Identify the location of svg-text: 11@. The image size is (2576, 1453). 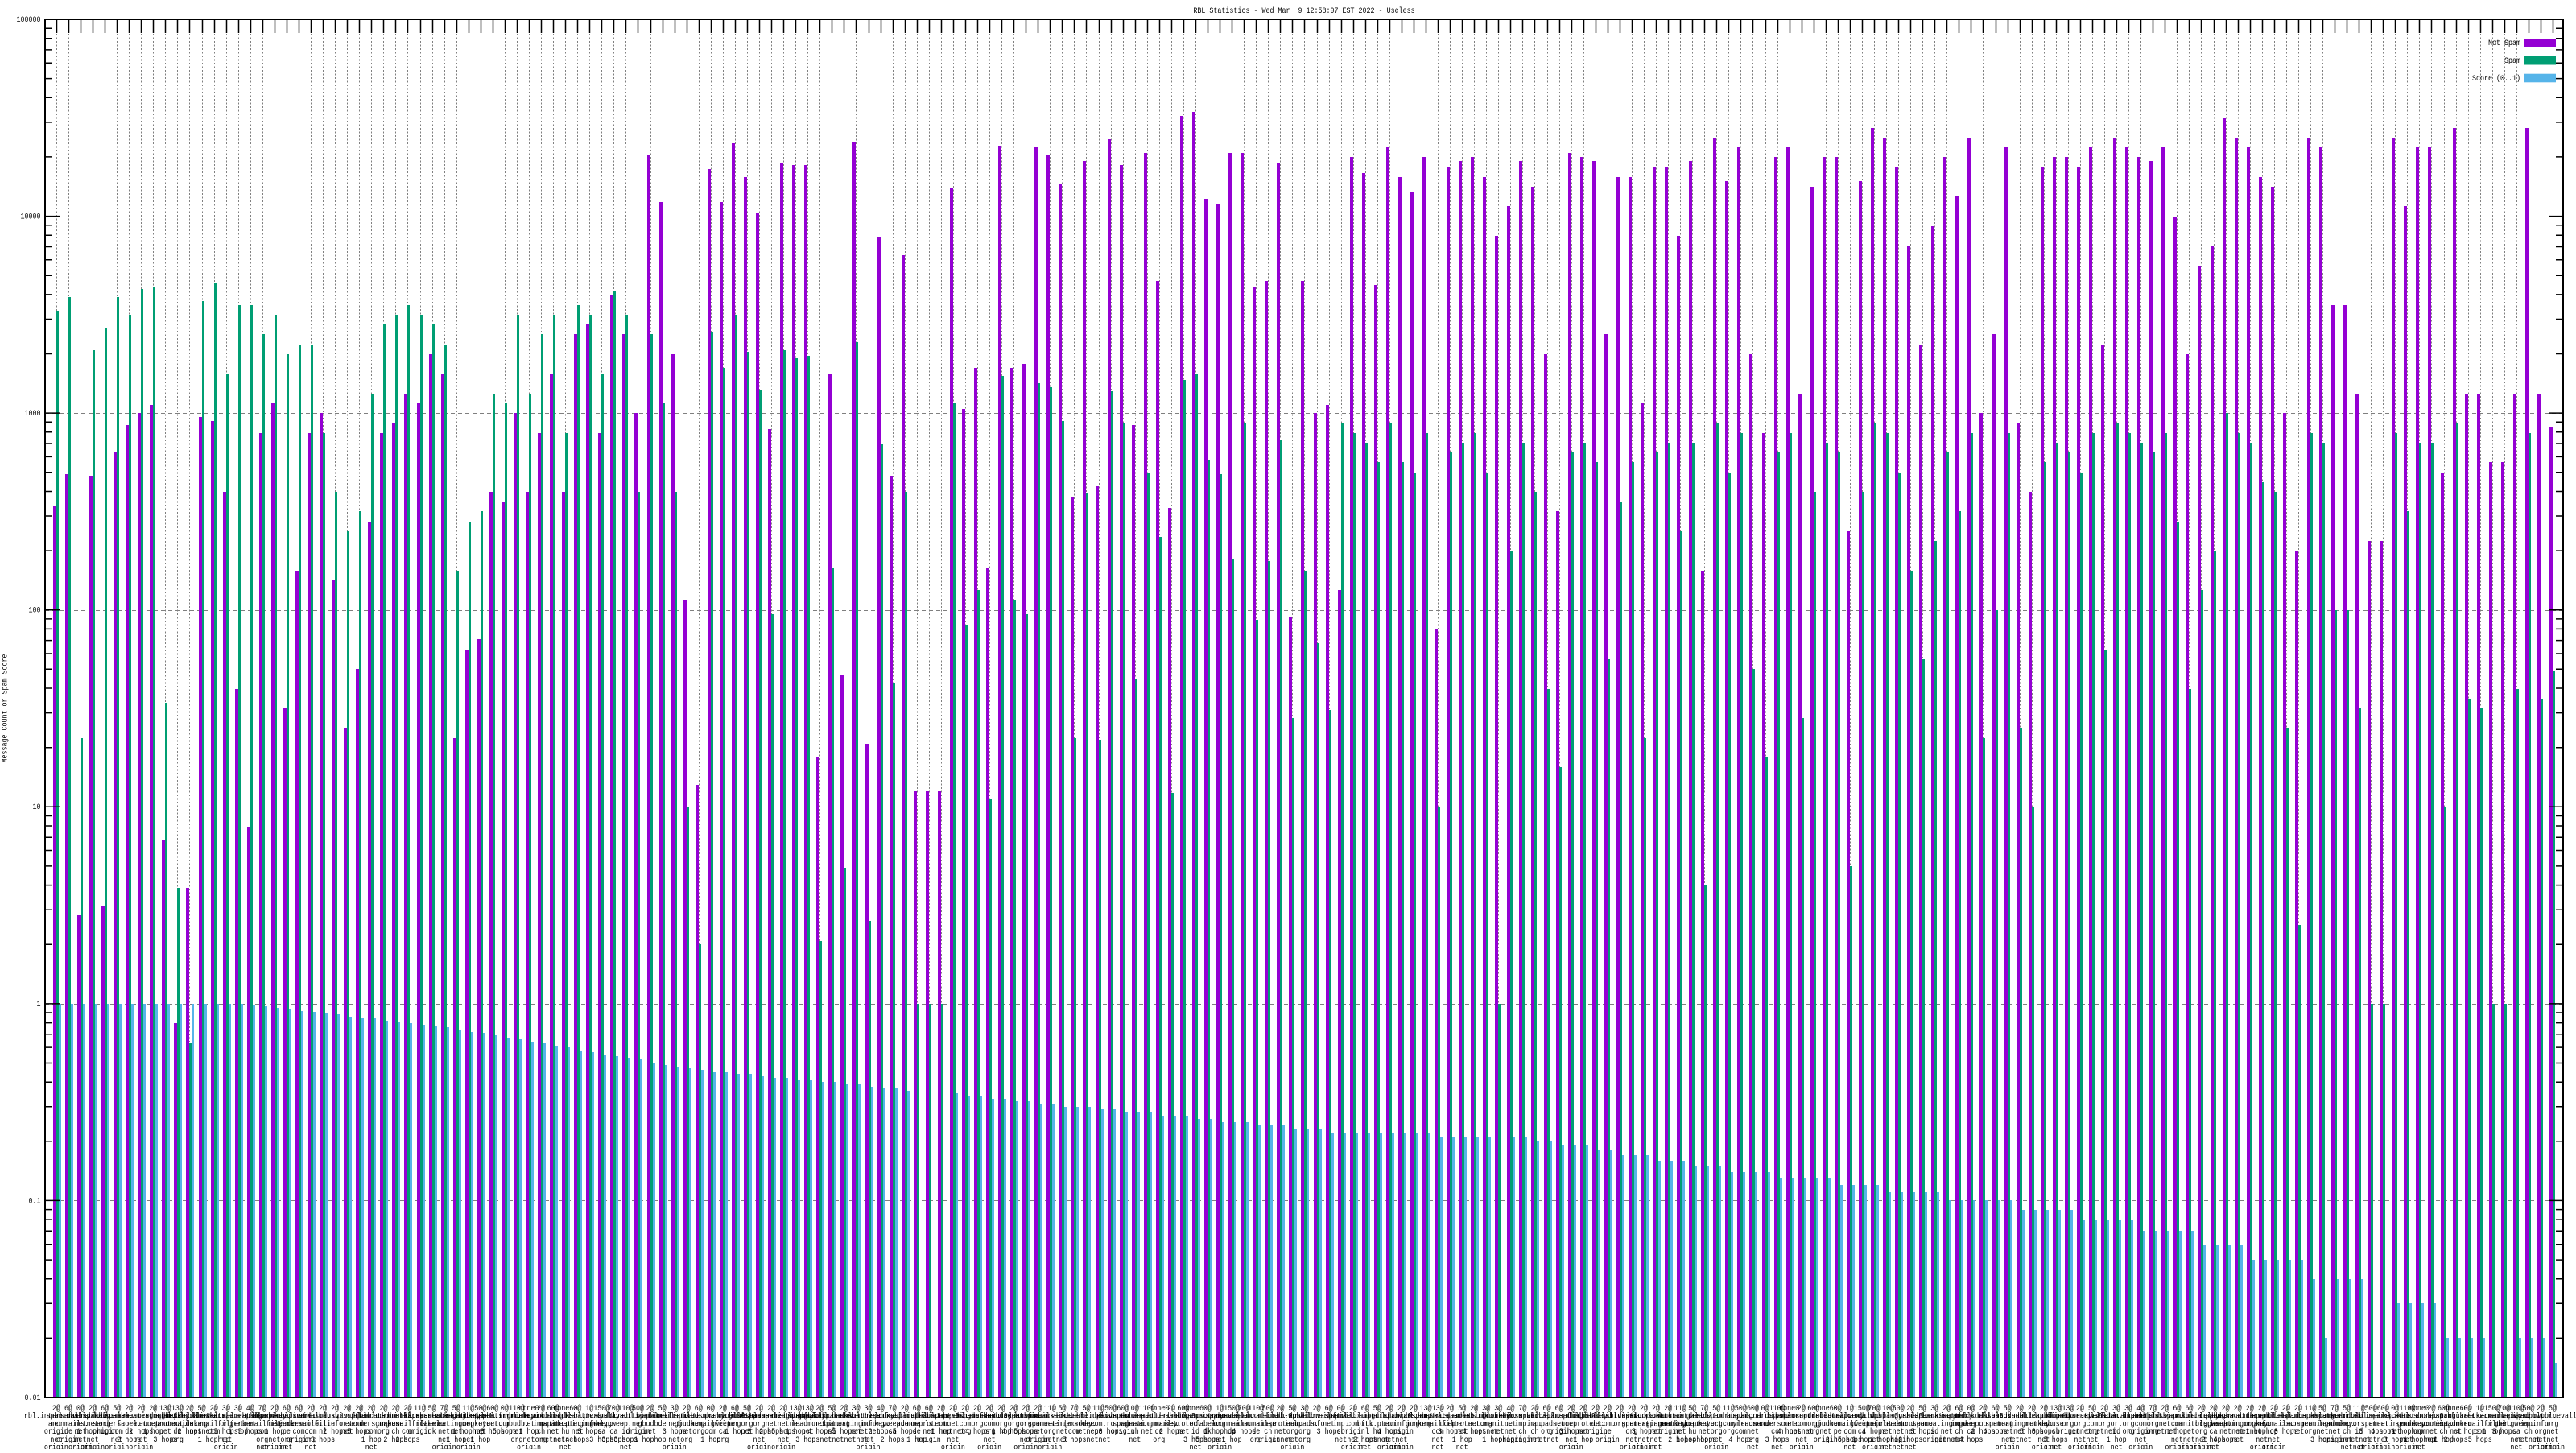
(2359, 1408).